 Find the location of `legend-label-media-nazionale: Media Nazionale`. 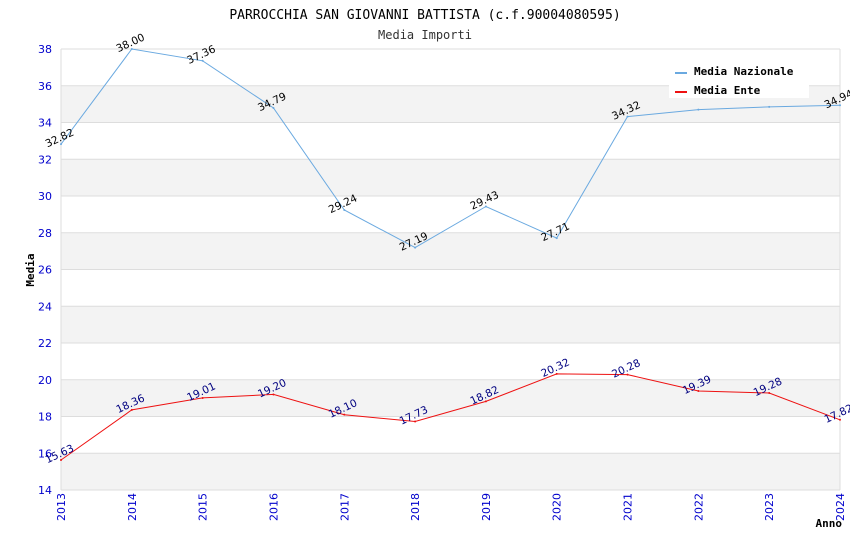

legend-label-media-nazionale: Media Nazionale is located at coordinates (744, 71).